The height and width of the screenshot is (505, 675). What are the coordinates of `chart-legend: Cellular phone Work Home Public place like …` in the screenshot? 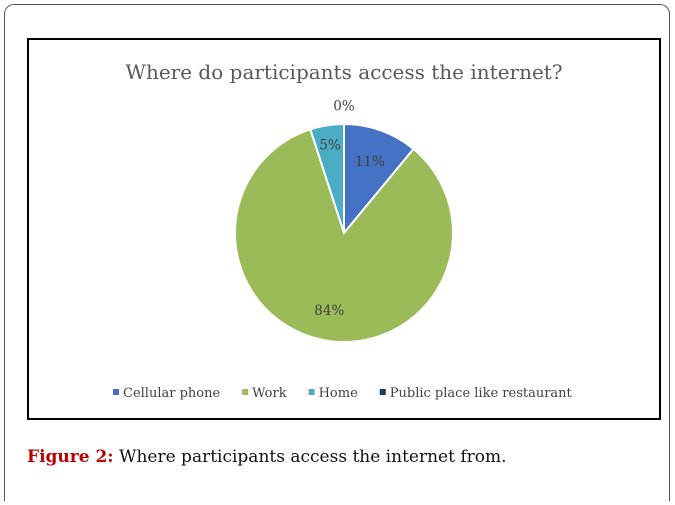 It's located at (343, 393).